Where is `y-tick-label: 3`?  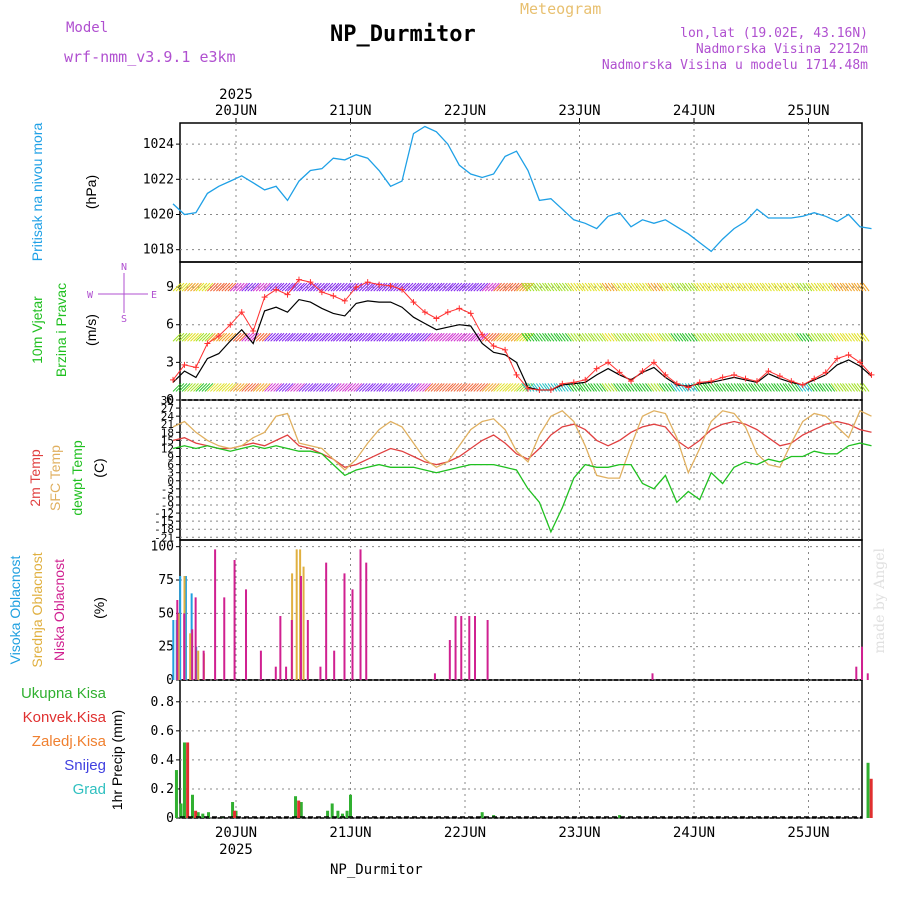 y-tick-label: 3 is located at coordinates (170, 473).